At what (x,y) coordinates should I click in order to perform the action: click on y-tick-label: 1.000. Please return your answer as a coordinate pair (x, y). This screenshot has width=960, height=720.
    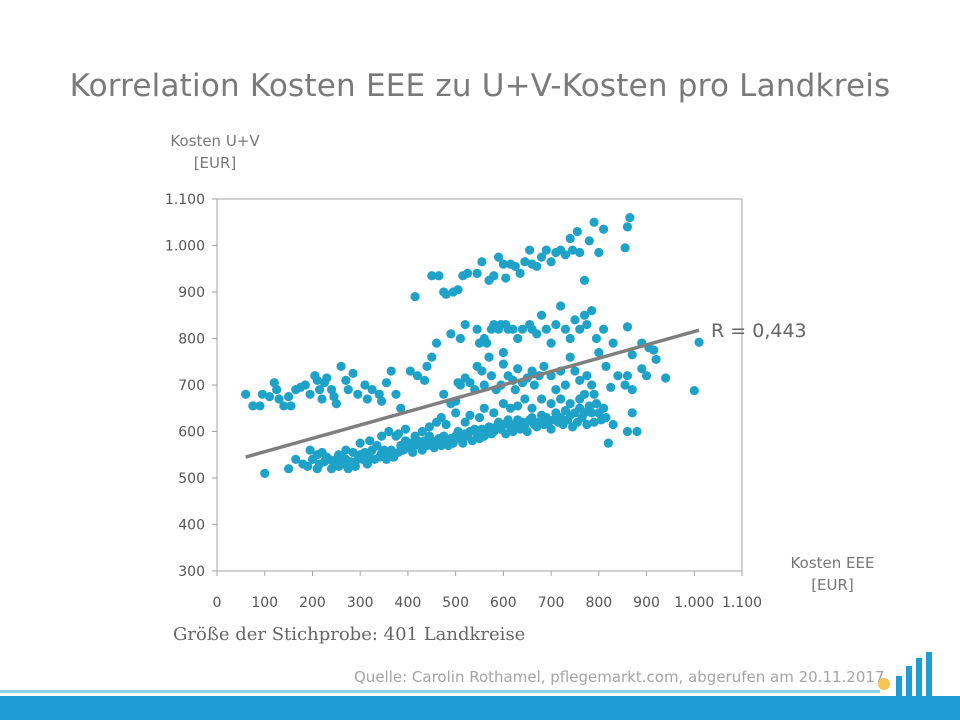
    Looking at the image, I should click on (185, 247).